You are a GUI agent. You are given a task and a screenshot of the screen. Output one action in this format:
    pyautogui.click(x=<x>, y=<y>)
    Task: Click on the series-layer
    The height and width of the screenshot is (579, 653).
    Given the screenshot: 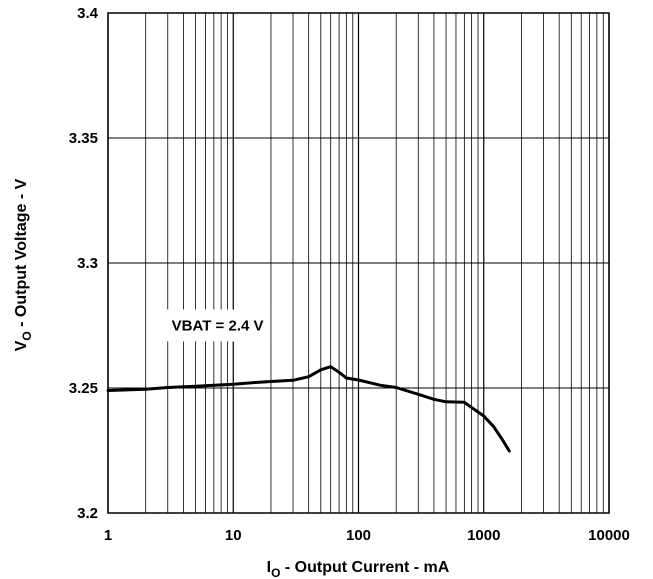 What is the action you would take?
    pyautogui.click(x=308, y=409)
    